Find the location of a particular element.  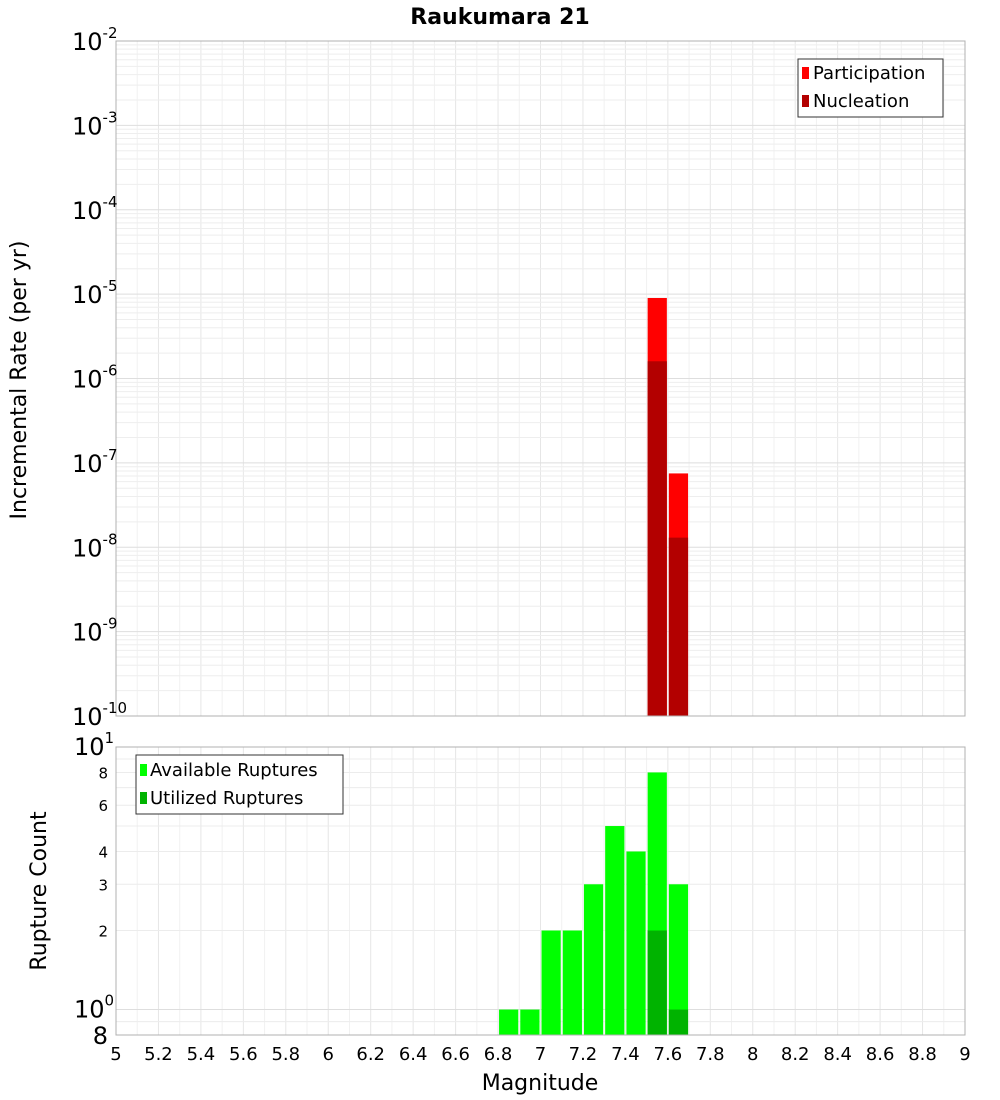

x-tick-label: 6.4 is located at coordinates (413, 1054).